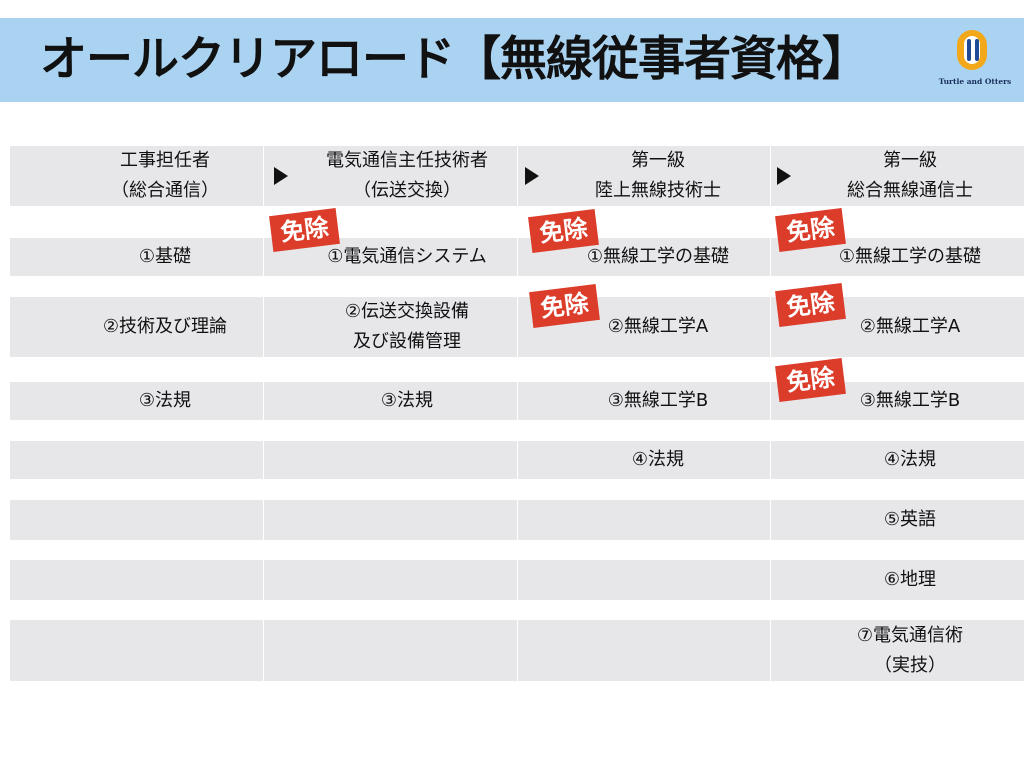 Image resolution: width=1024 pixels, height=768 pixels. What do you see at coordinates (454, 59) in the screenshot?
I see `page-title: オールクリアロード【無線従事者資格】` at bounding box center [454, 59].